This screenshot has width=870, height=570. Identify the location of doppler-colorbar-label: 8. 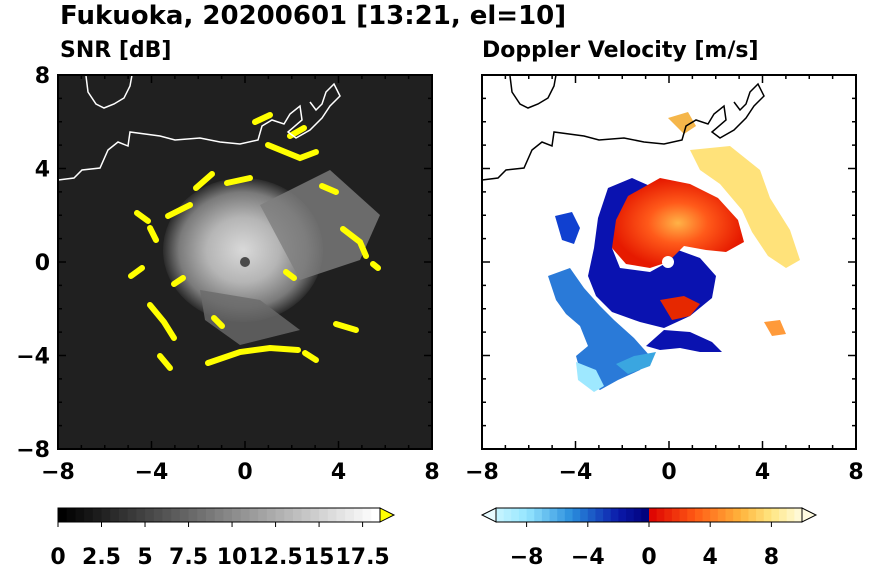
(771, 557).